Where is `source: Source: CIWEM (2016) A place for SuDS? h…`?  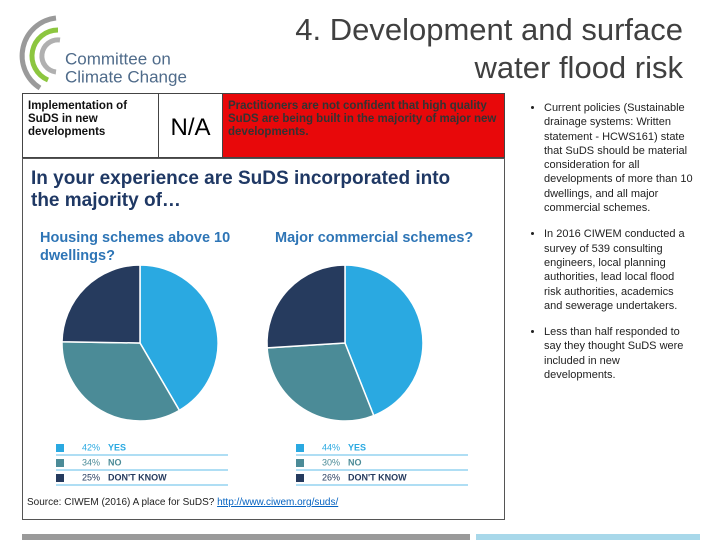
source: Source: CIWEM (2016) A place for SuDS? h… is located at coordinates (182, 502).